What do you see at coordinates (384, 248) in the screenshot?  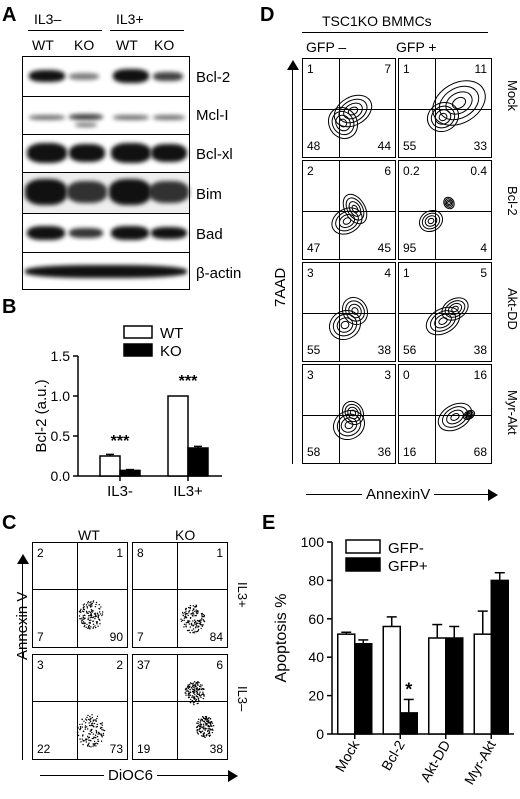 I see `quadrant-percentage: 45` at bounding box center [384, 248].